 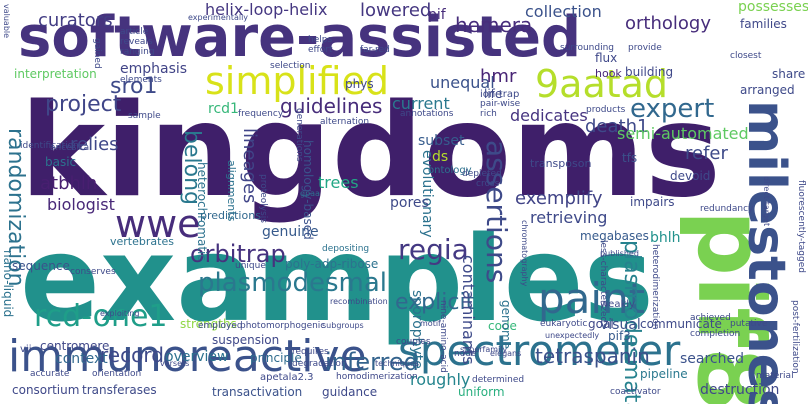 I want to click on word-couples: couples, so click(x=413, y=342).